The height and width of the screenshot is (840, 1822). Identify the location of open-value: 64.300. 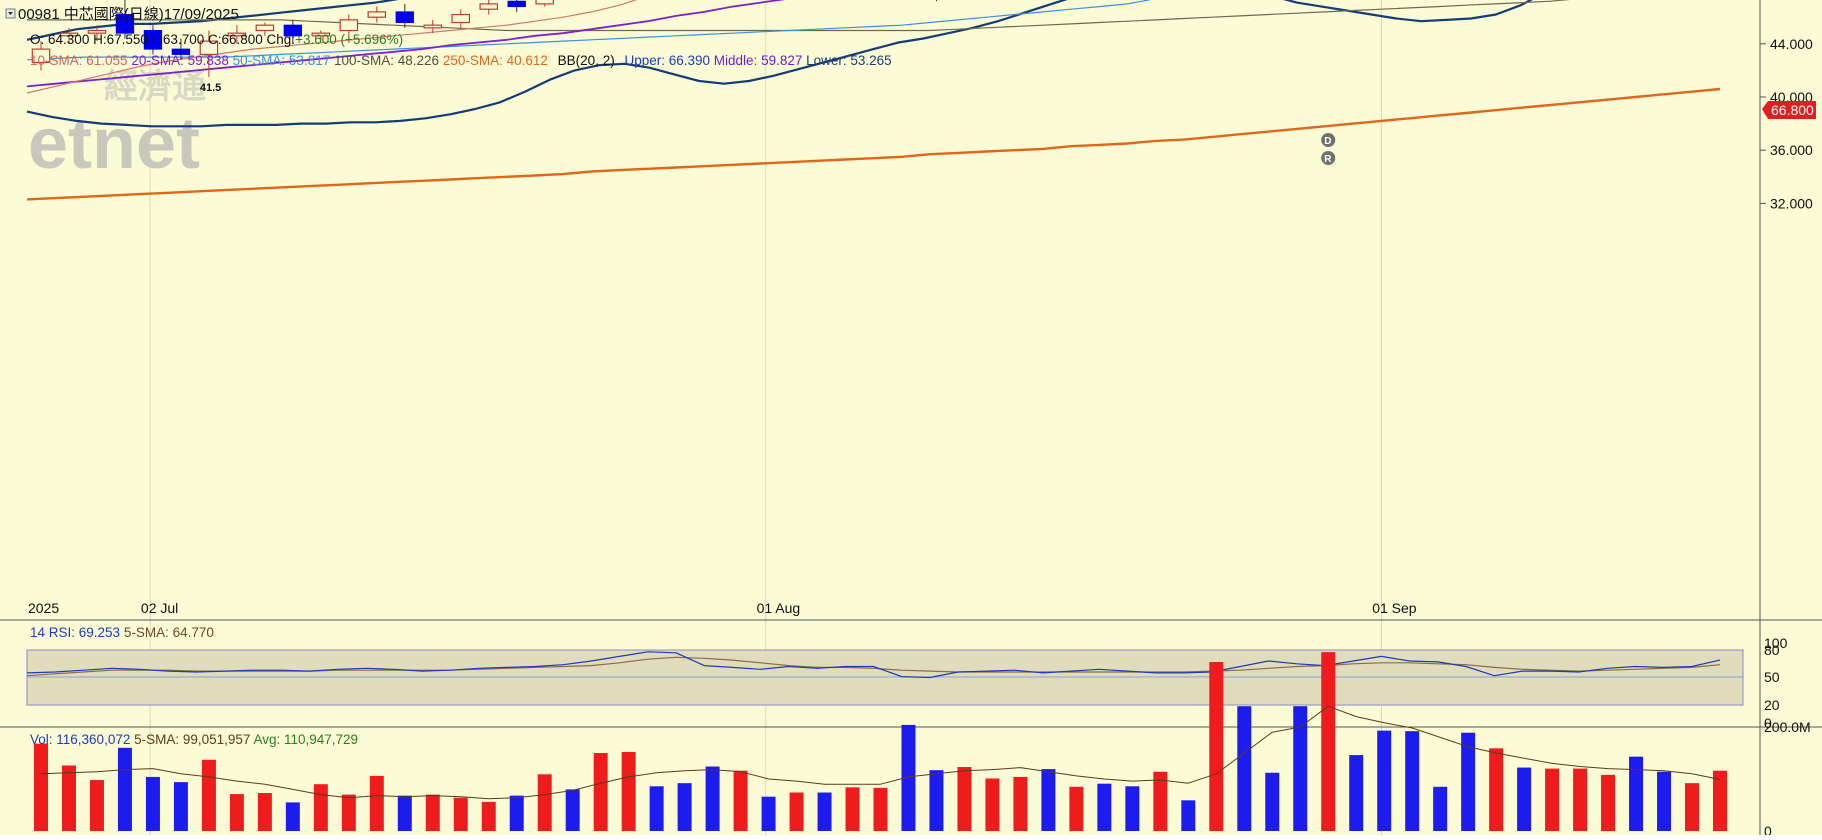
(68, 39).